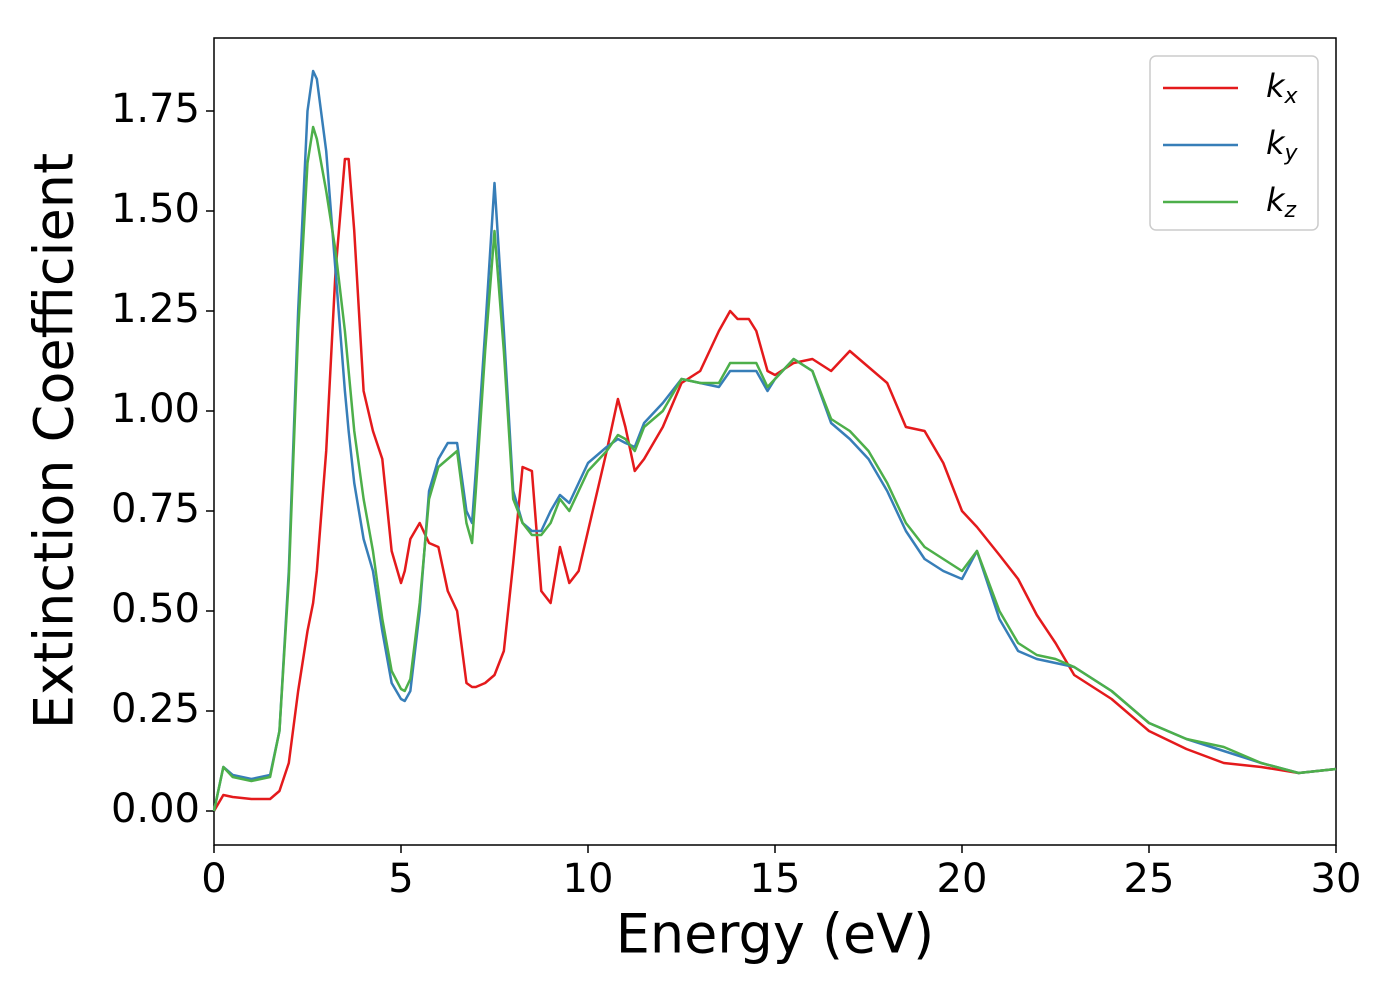 The width and height of the screenshot is (1400, 1000). Describe the element at coordinates (155, 509) in the screenshot. I see `y-tick-label: 0.75` at that location.